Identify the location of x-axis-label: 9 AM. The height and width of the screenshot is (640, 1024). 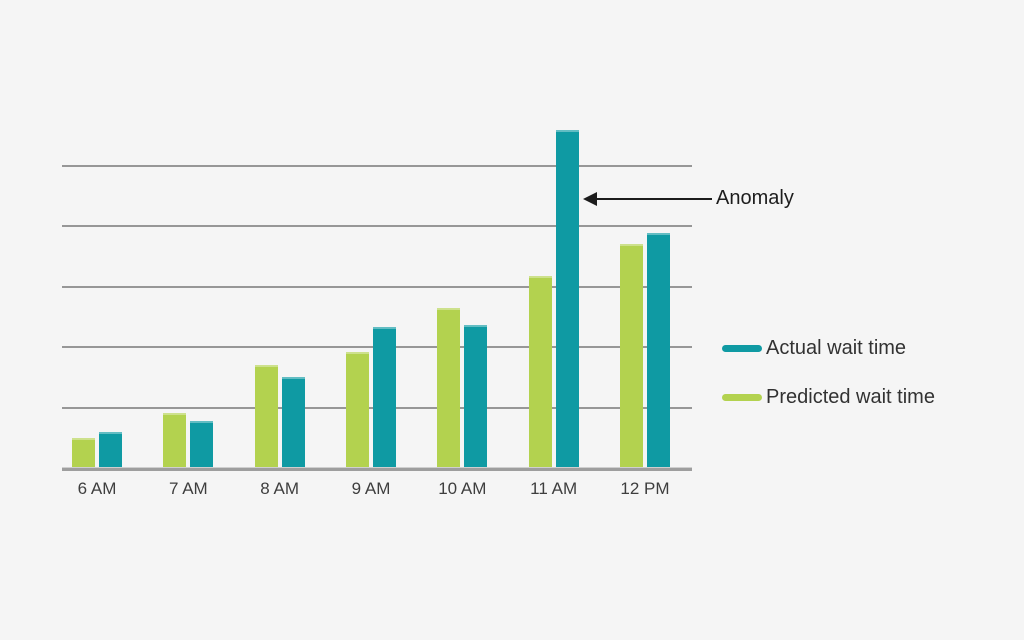
(371, 488).